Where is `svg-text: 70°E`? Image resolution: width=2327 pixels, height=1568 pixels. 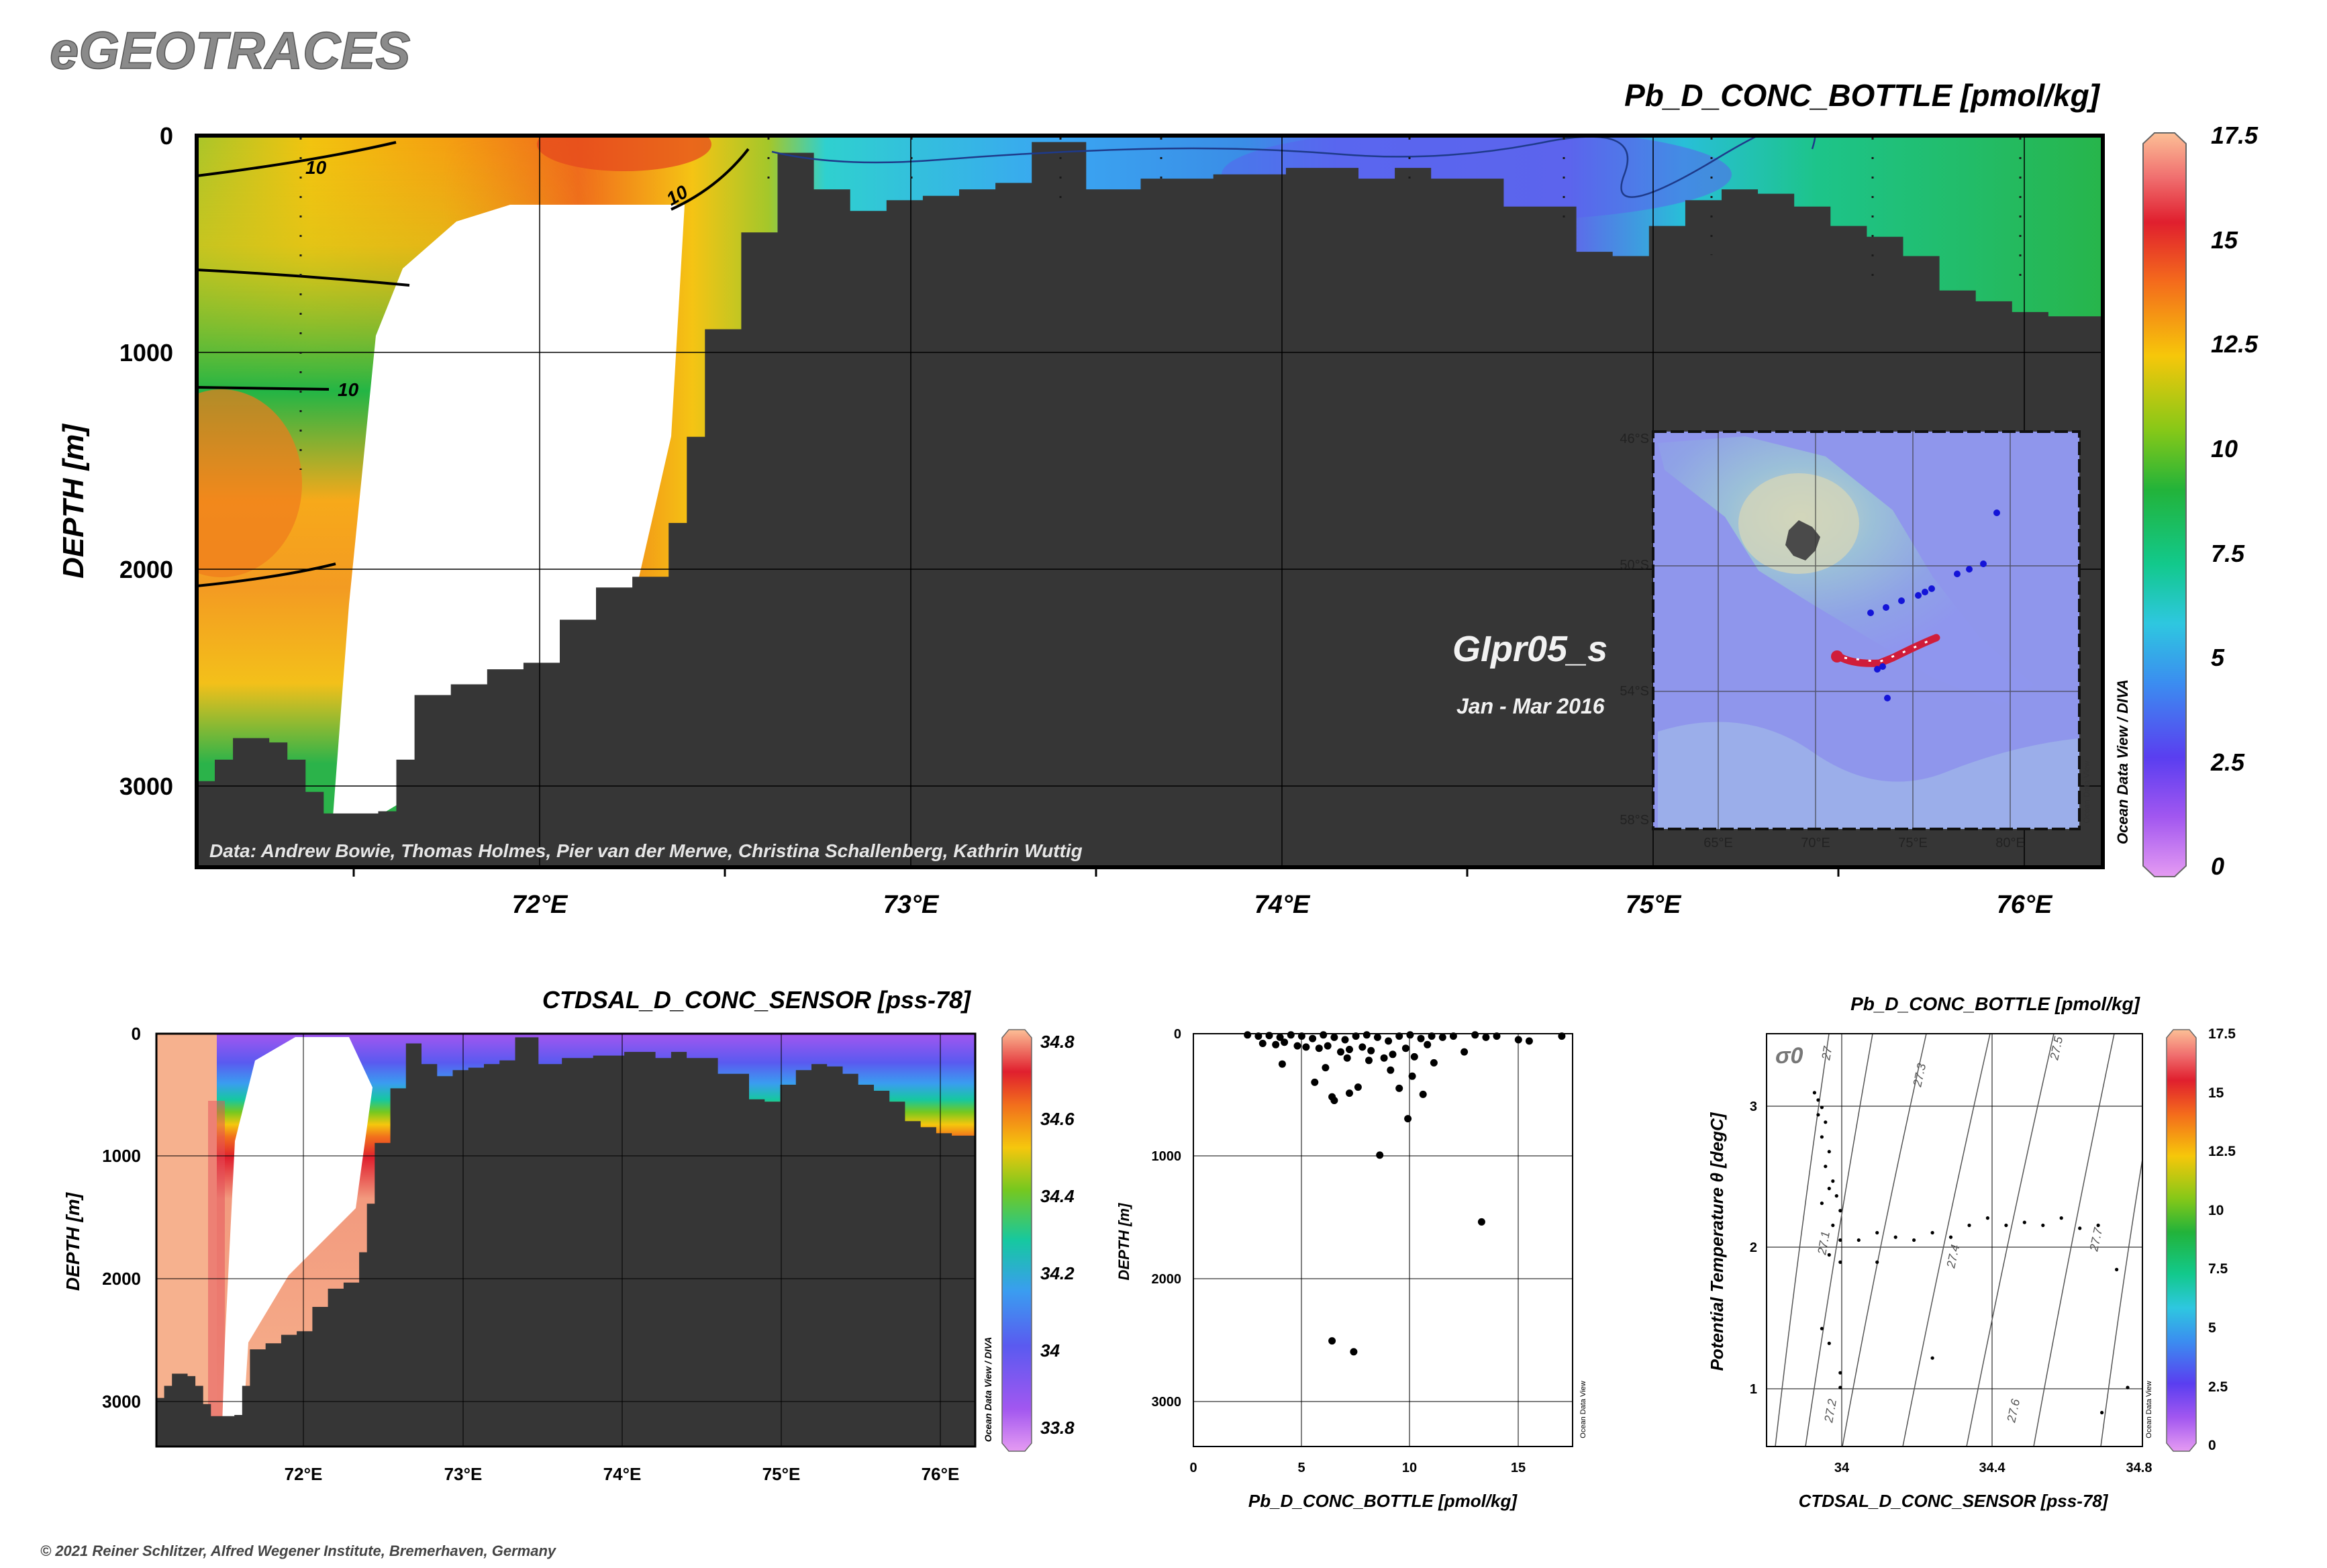 svg-text: 70°E is located at coordinates (1815, 843).